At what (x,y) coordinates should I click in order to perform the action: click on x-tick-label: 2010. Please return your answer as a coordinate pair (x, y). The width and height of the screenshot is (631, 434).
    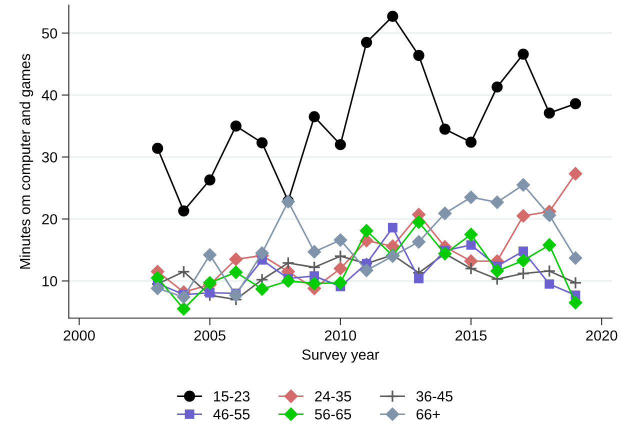
    Looking at the image, I should click on (340, 335).